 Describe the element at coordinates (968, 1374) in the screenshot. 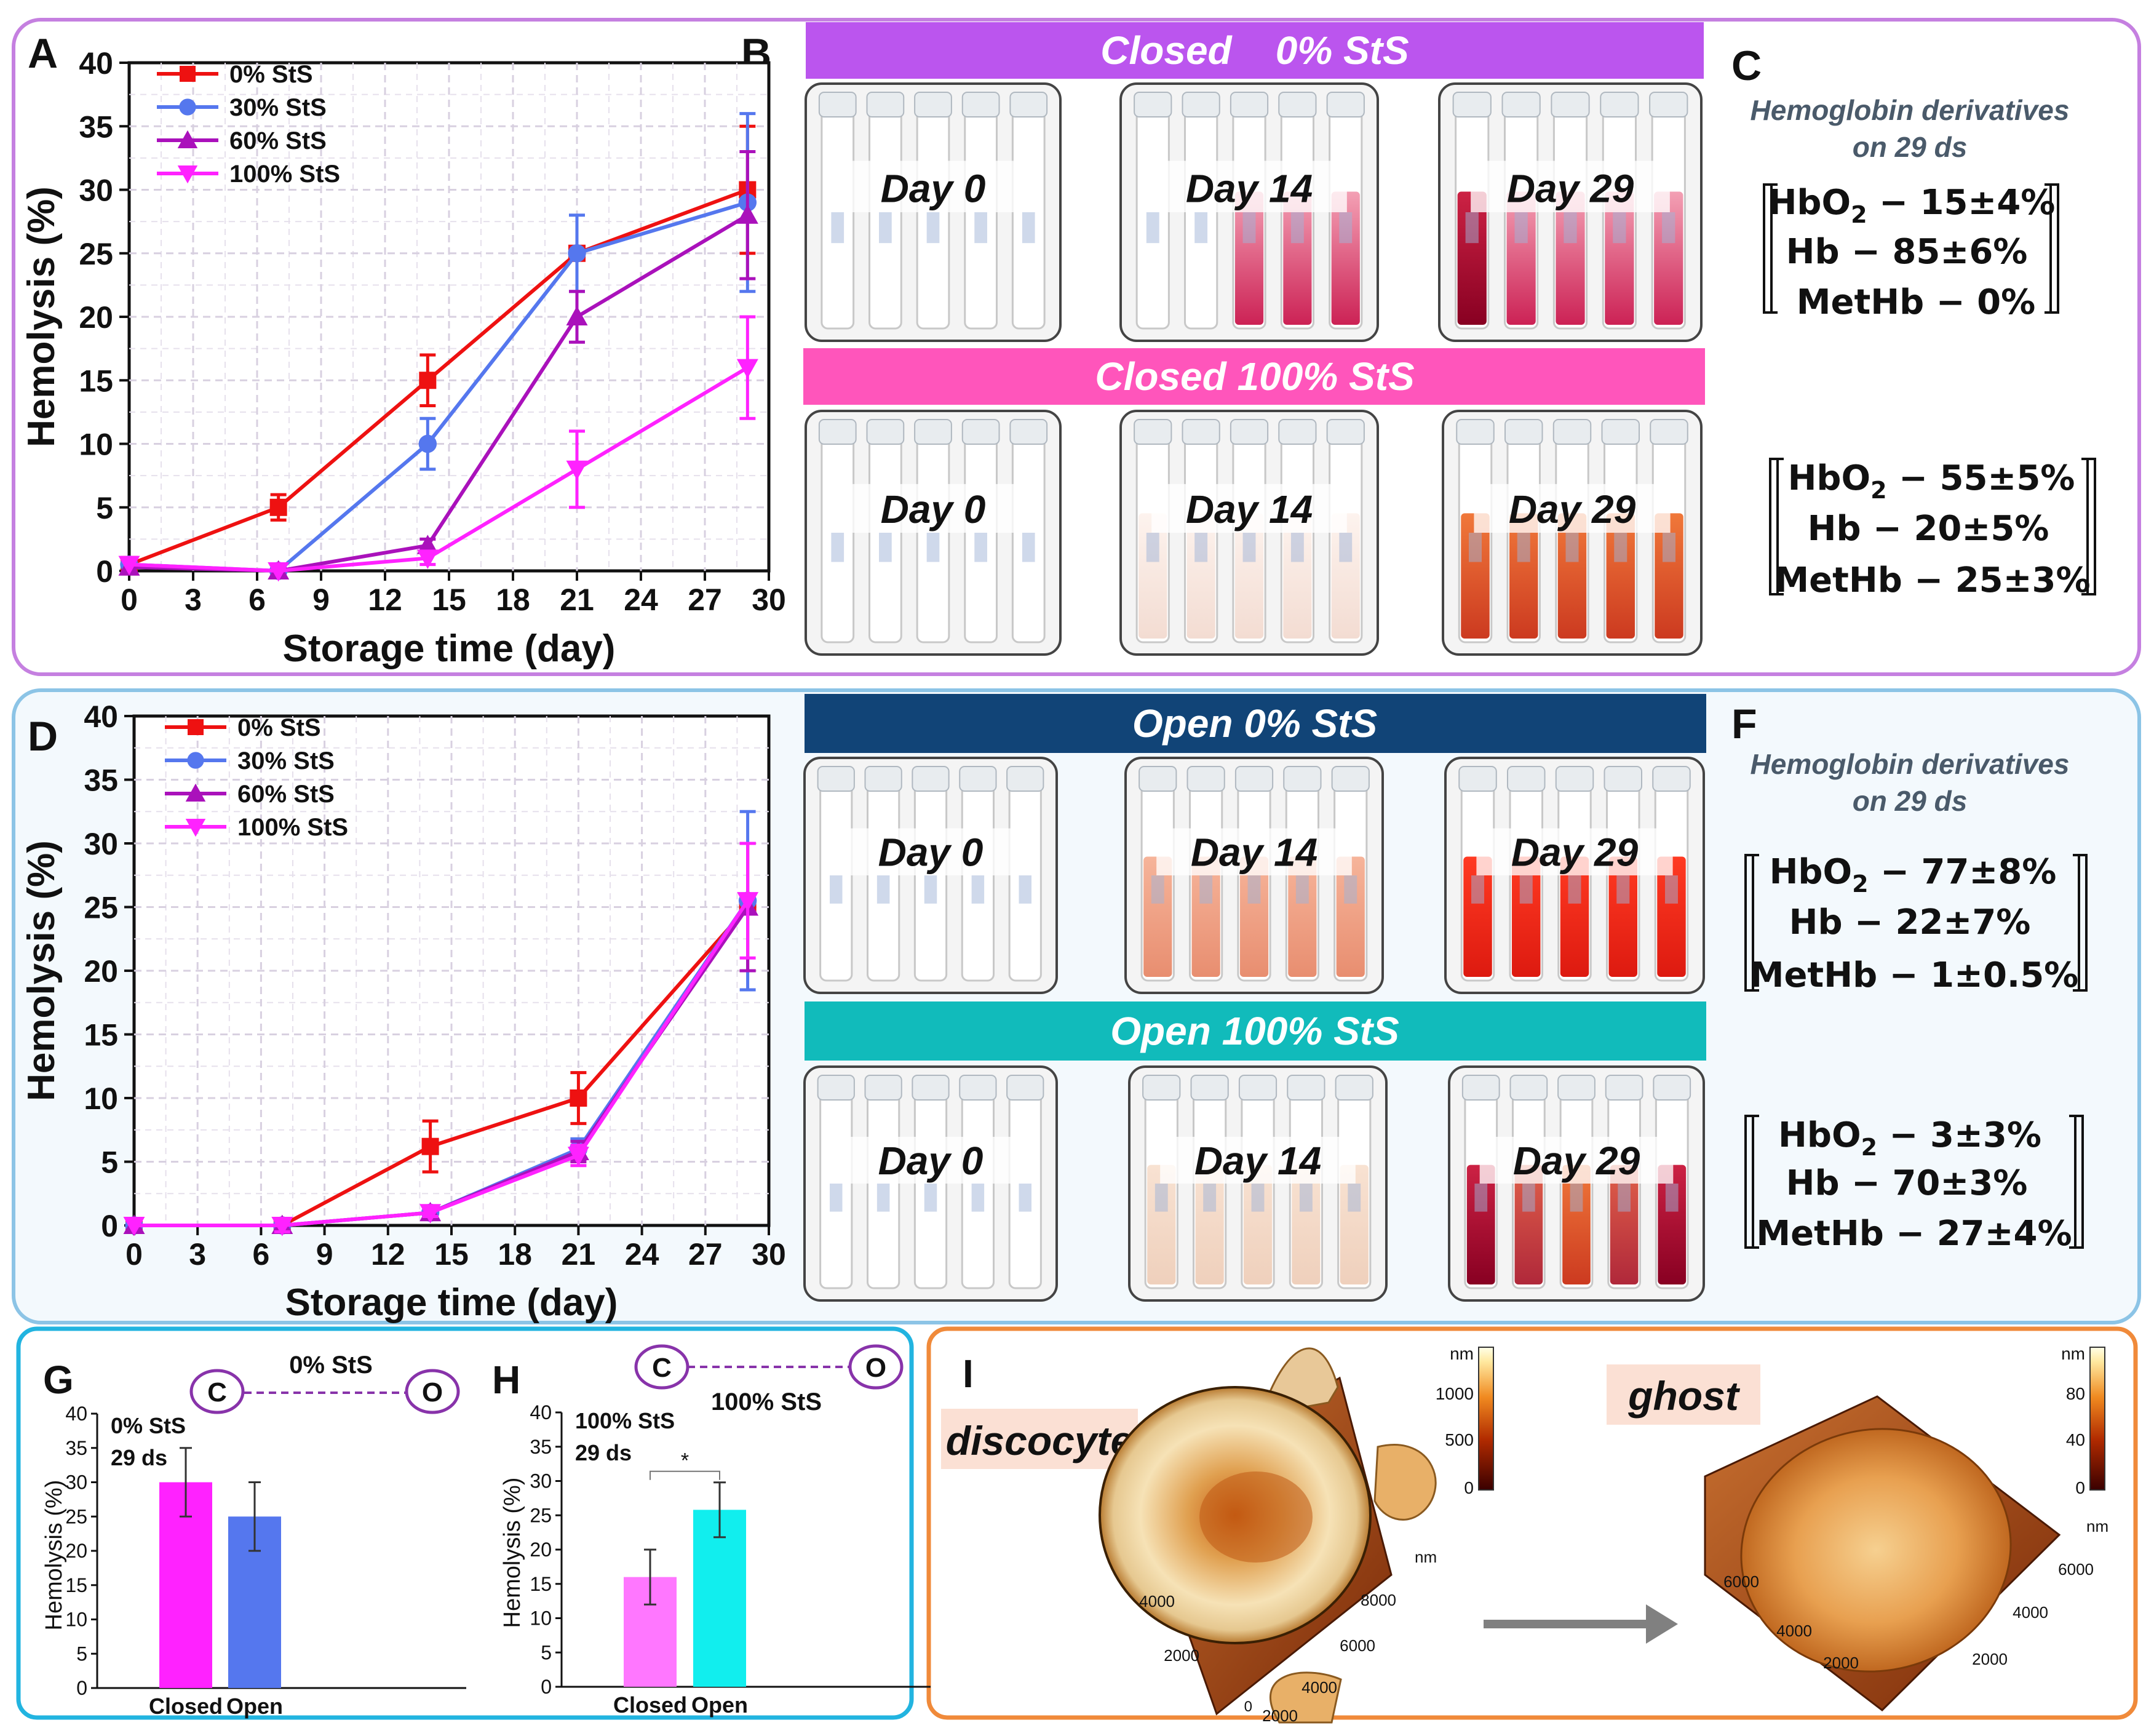

I see `panel-letter-i: I` at that location.